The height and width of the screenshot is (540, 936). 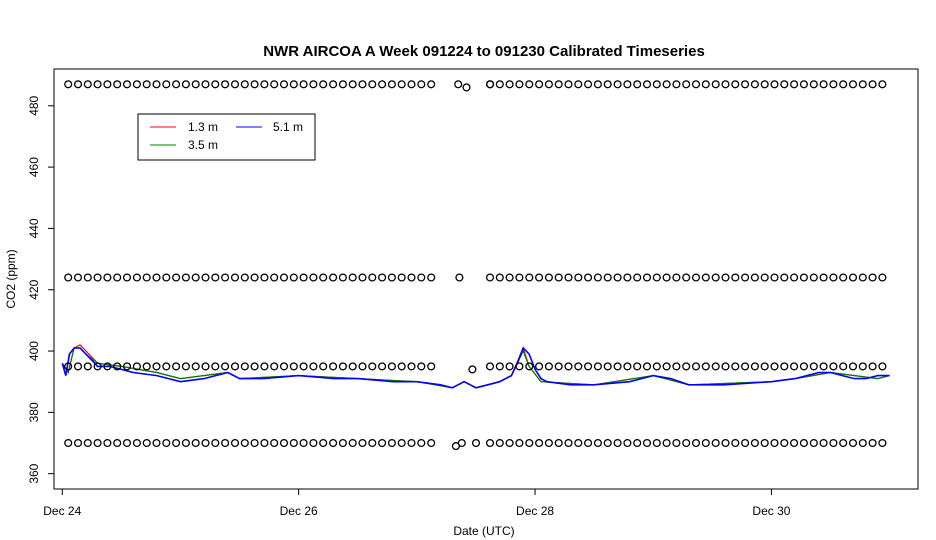 I want to click on y-tick-label: 440, so click(x=34, y=228).